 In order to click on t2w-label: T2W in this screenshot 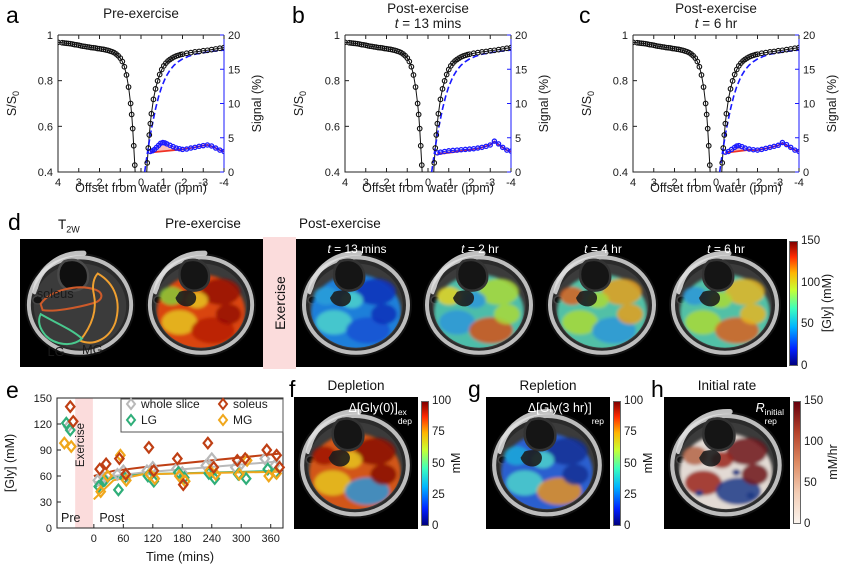, I will do `click(69, 226)`.